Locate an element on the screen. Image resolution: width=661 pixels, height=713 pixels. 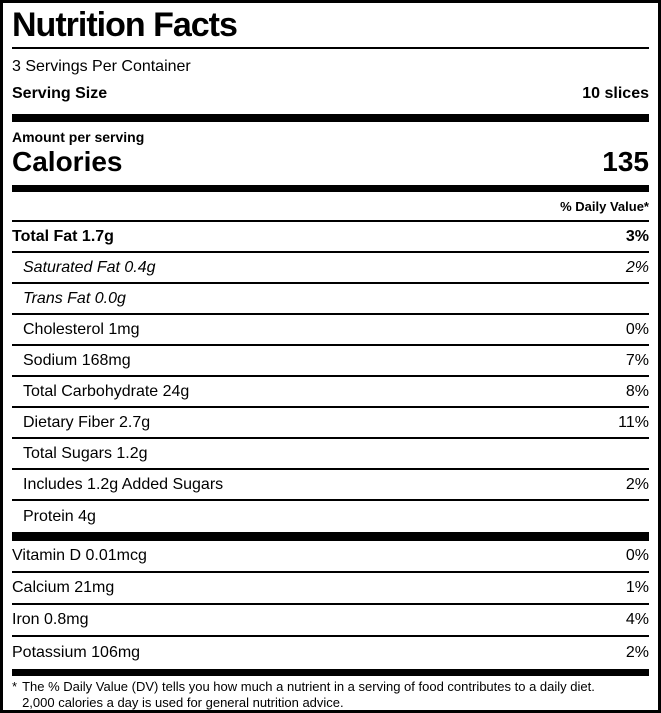
footnote-marker: * is located at coordinates (15, 687).